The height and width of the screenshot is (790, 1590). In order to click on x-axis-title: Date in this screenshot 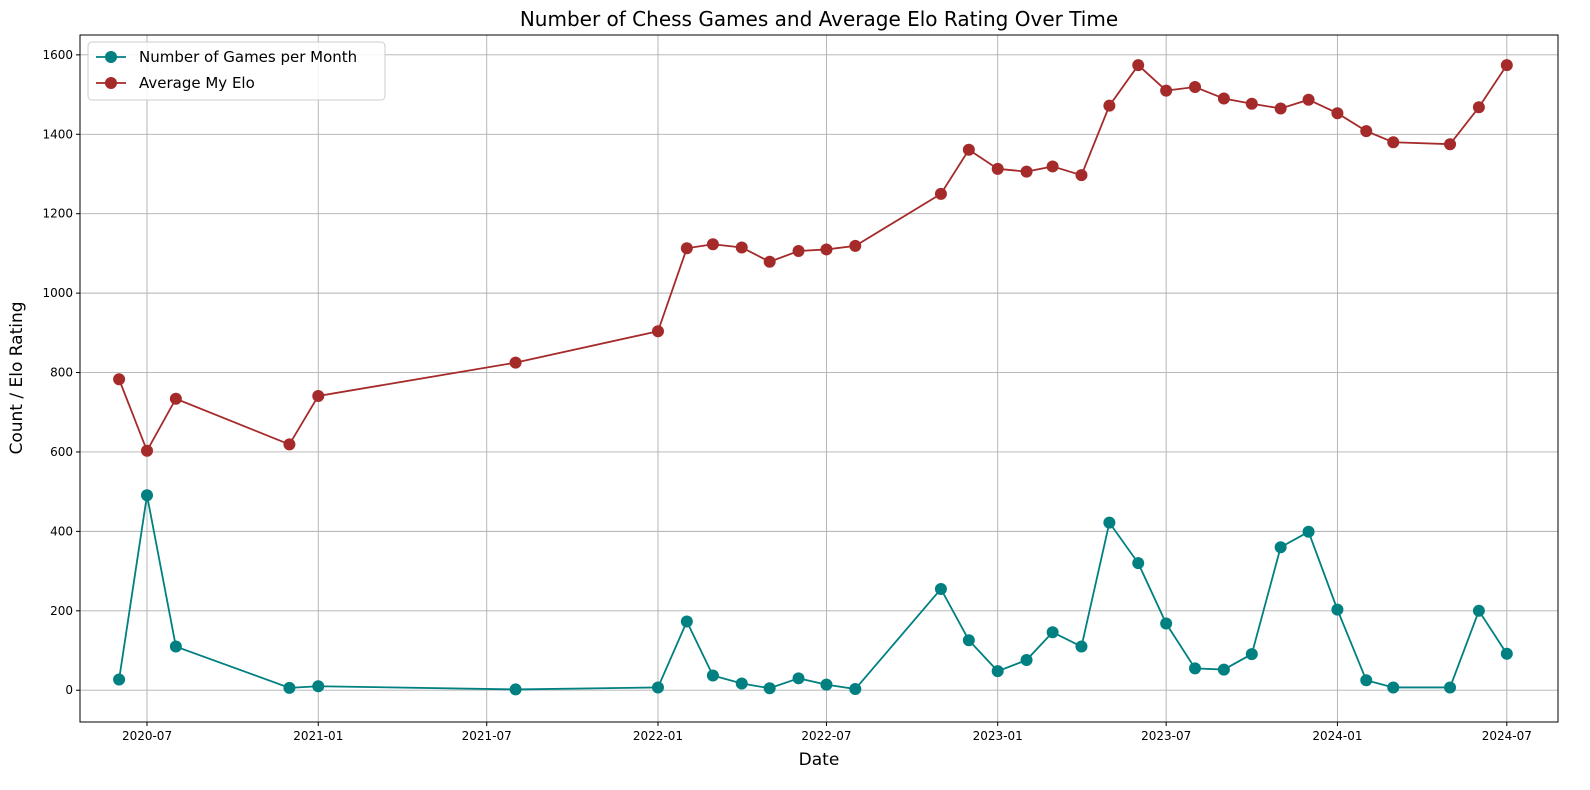, I will do `click(819, 760)`.